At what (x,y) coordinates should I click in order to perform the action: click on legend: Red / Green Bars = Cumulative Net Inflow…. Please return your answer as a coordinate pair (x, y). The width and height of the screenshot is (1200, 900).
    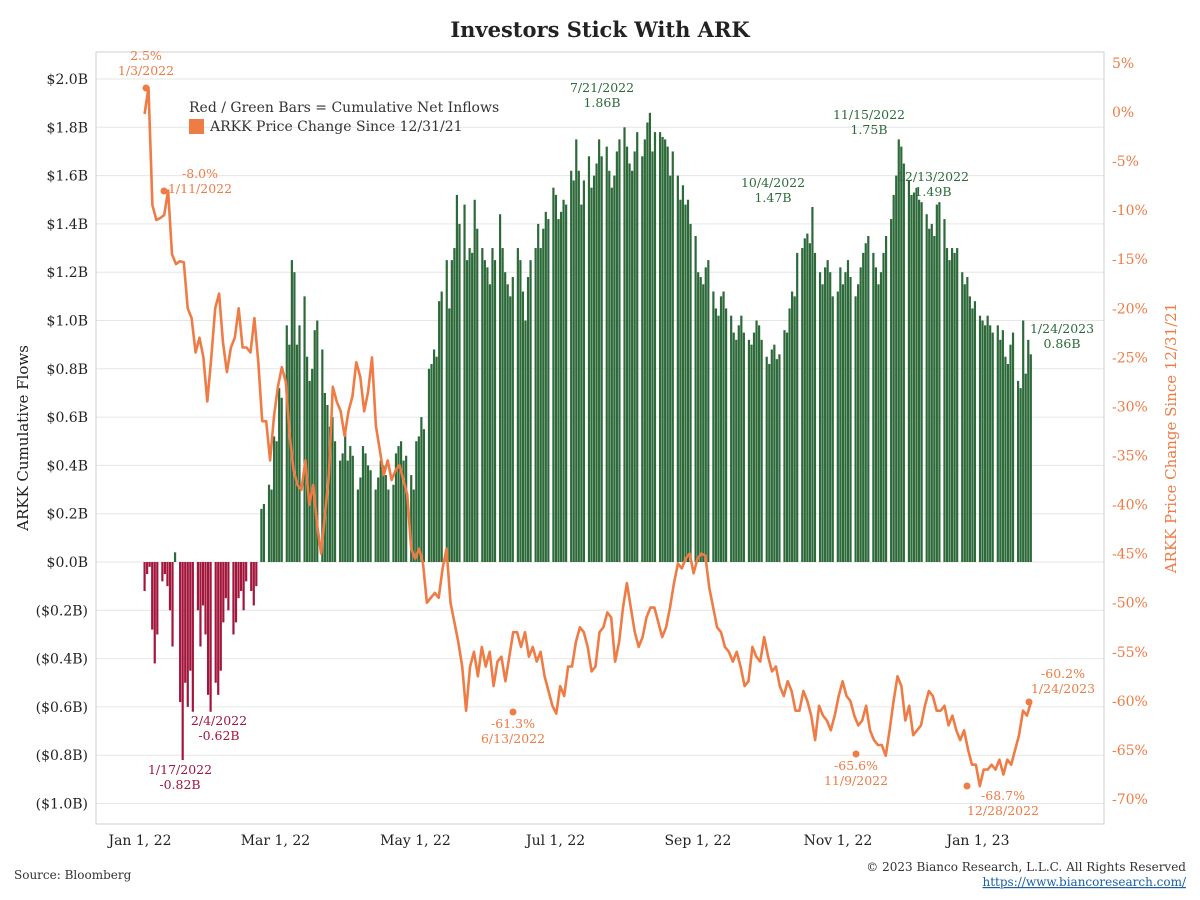
    Looking at the image, I should click on (344, 117).